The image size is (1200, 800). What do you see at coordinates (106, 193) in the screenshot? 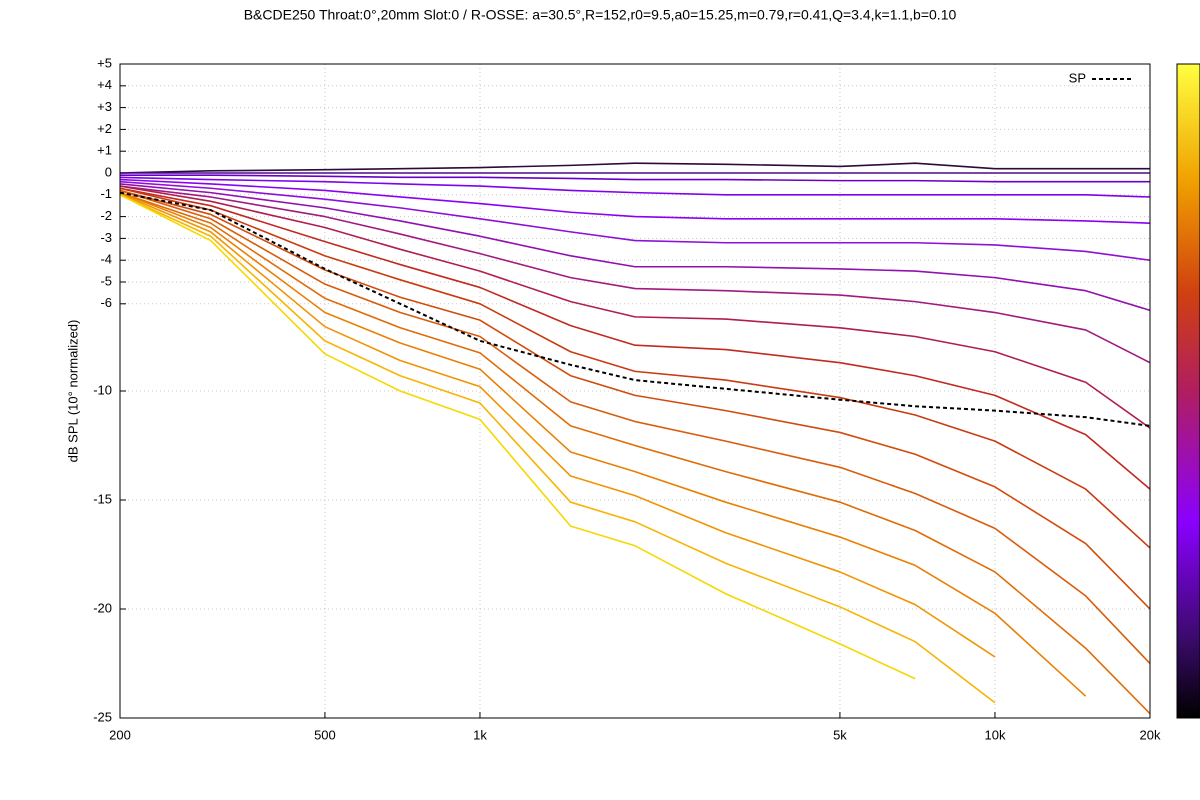
I see `y-tick-label: -1` at bounding box center [106, 193].